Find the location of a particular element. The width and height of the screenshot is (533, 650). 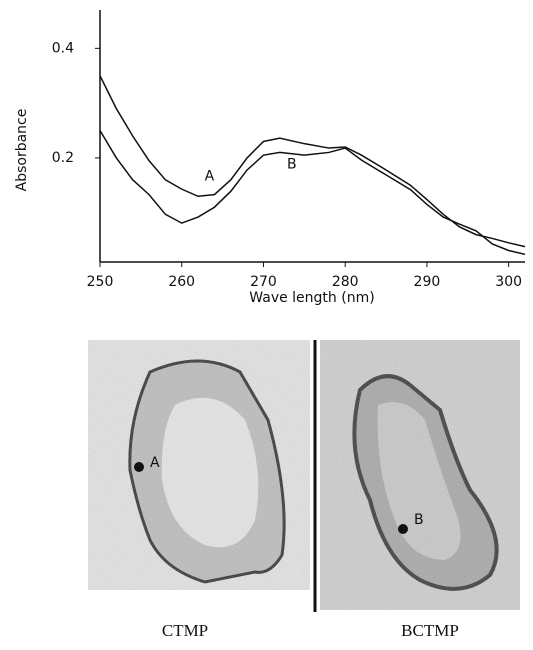

marker-label: A is located at coordinates (155, 463).